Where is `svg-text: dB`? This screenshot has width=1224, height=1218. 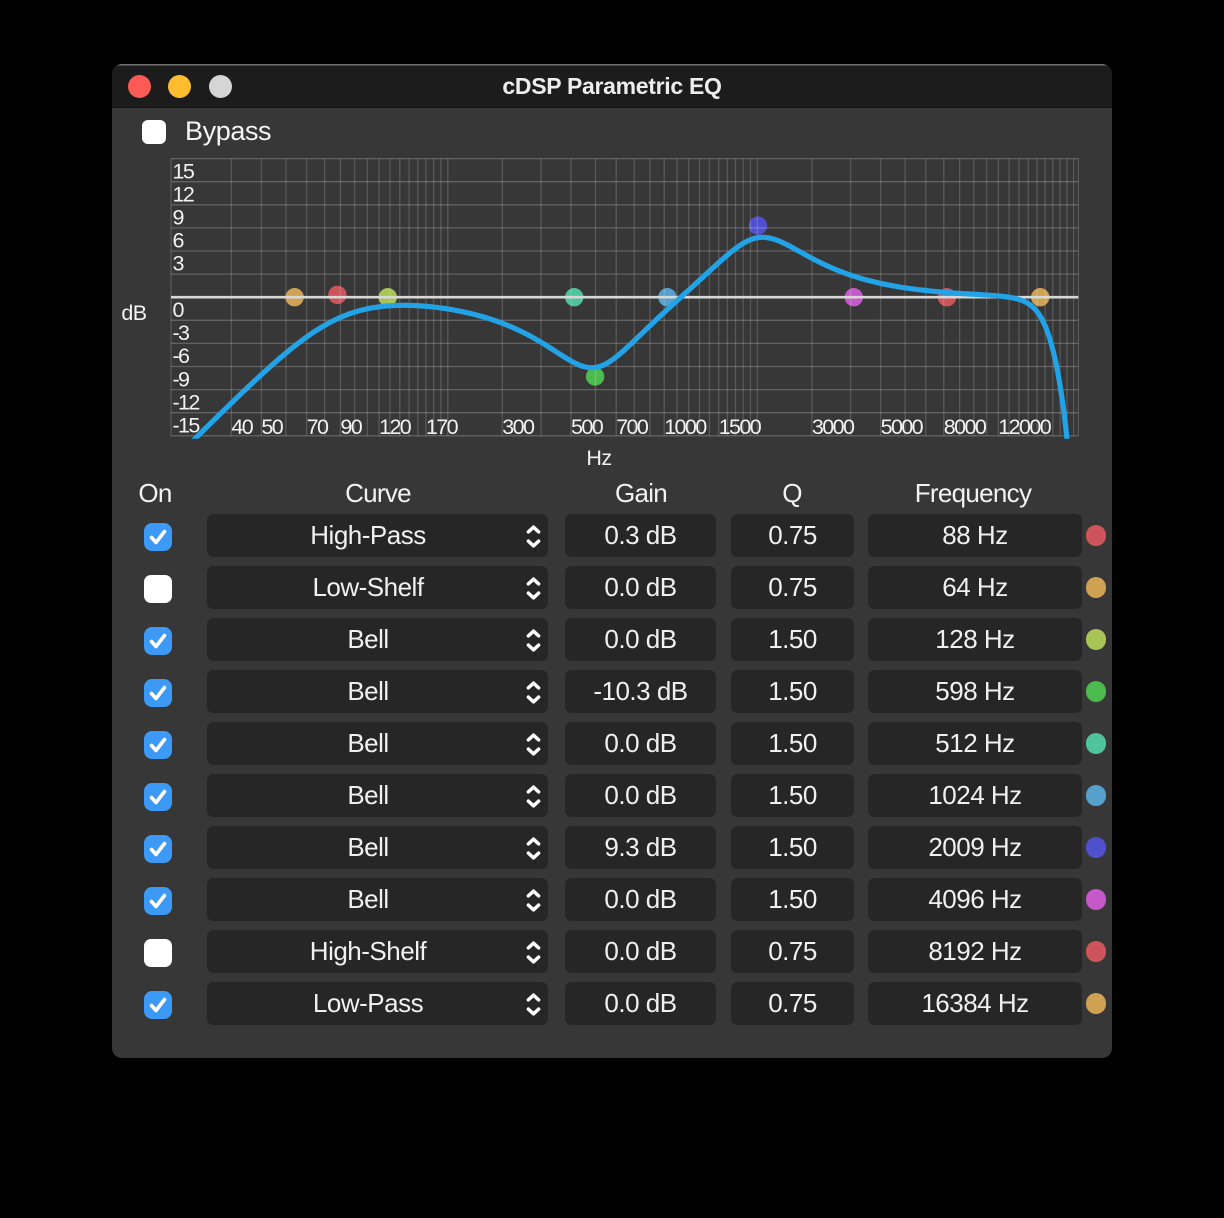 svg-text: dB is located at coordinates (133, 313).